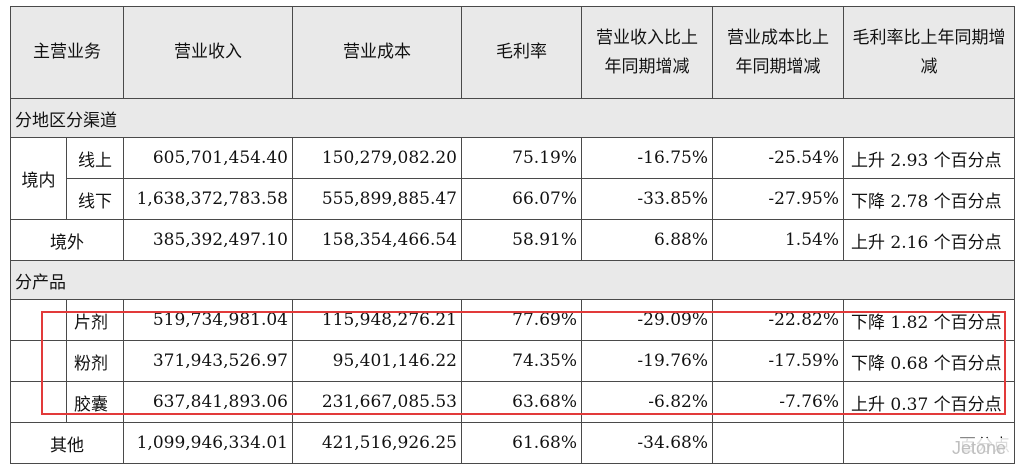  Describe the element at coordinates (778, 443) in the screenshot. I see `cost-change-cell` at that location.